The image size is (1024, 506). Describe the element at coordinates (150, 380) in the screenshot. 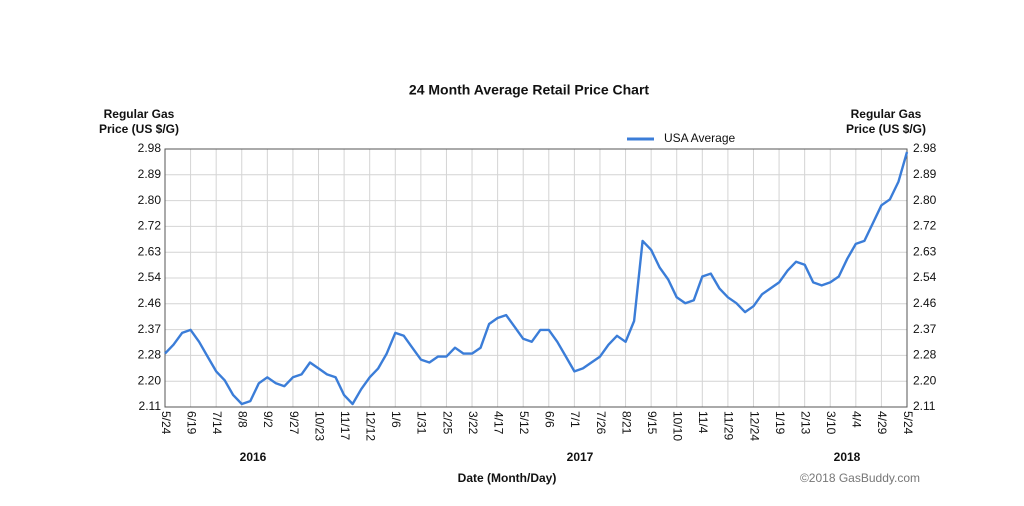

I see `y-tick-label: 2.20` at that location.